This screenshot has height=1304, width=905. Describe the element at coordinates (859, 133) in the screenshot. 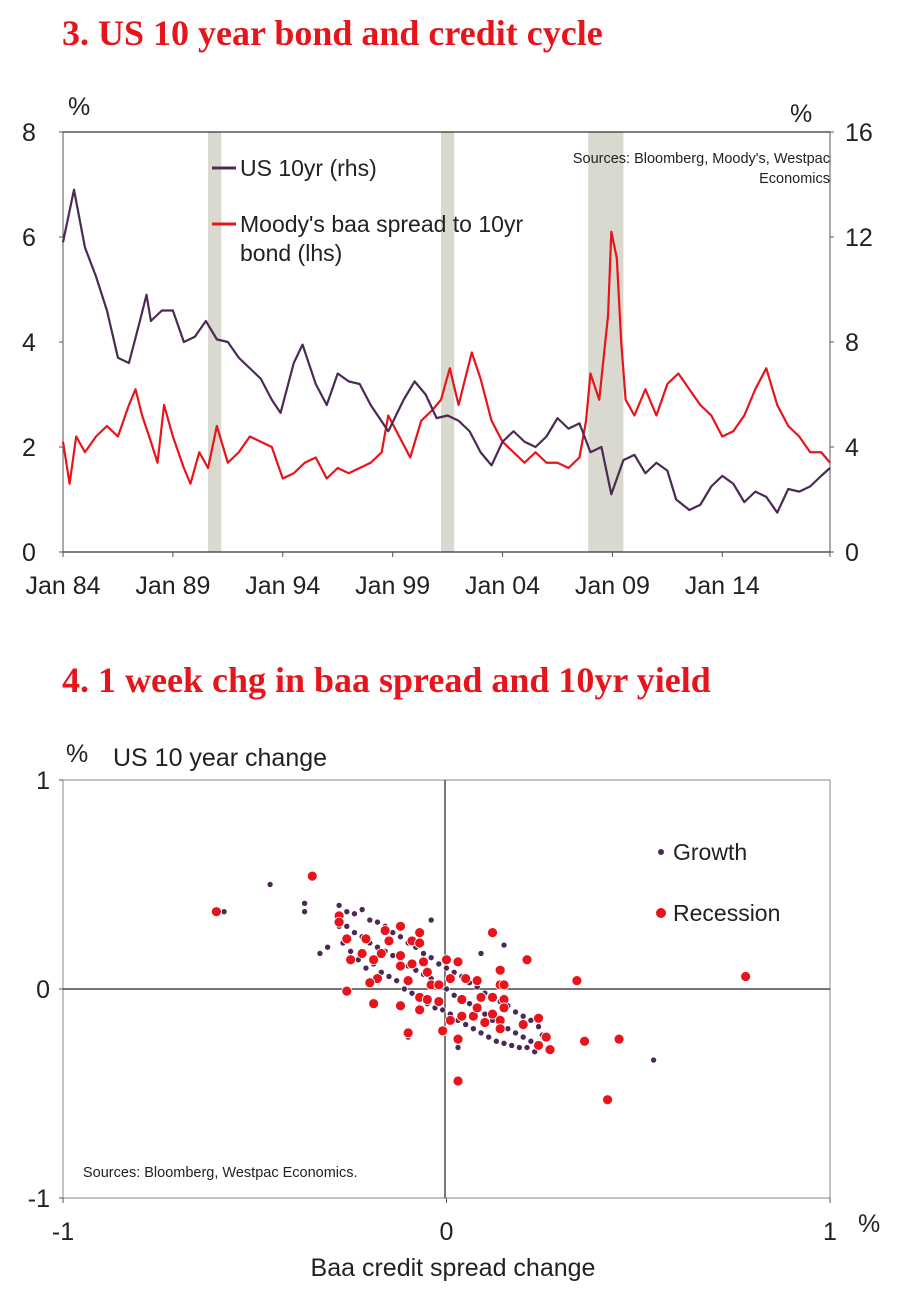

I see `right-y-tick-label: 16` at that location.